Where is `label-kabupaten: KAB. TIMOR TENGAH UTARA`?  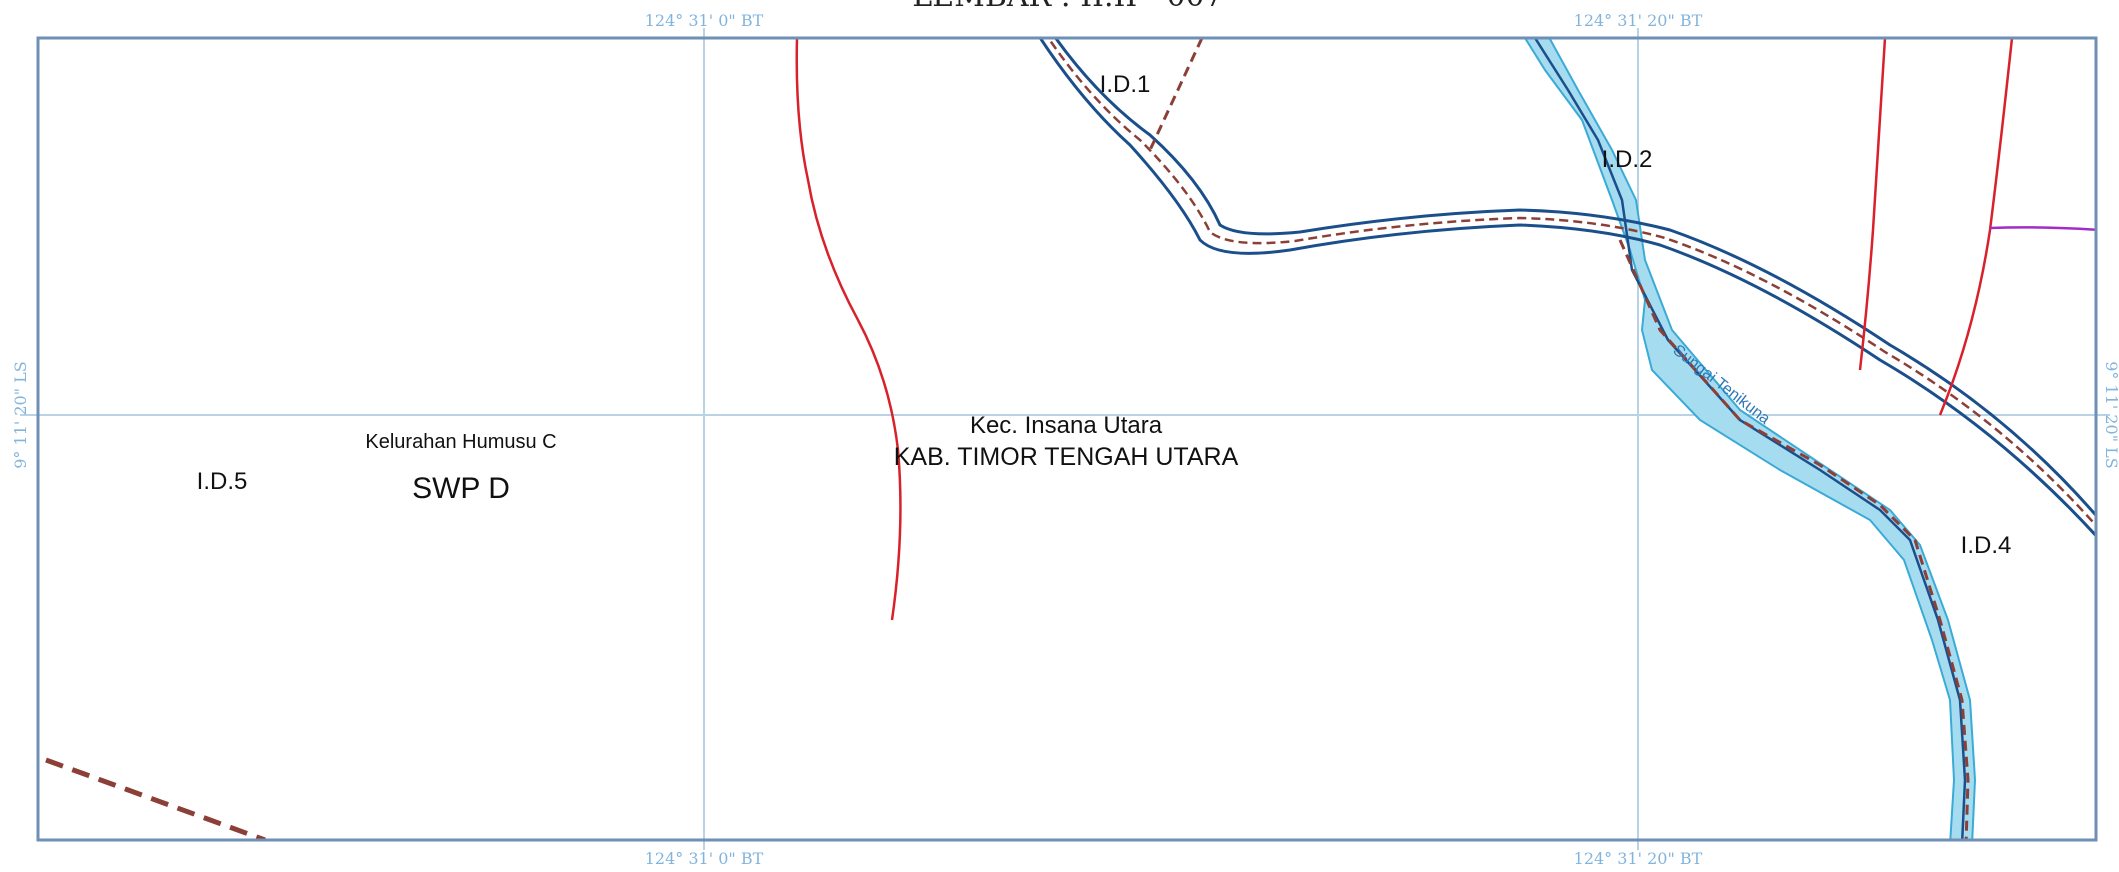 label-kabupaten: KAB. TIMOR TENGAH UTARA is located at coordinates (1066, 457).